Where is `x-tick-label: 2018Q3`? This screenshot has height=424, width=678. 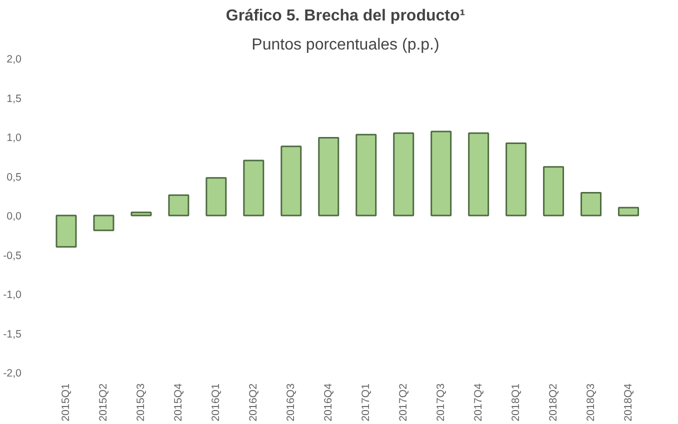
x-tick-label: 2018Q3 is located at coordinates (591, 402).